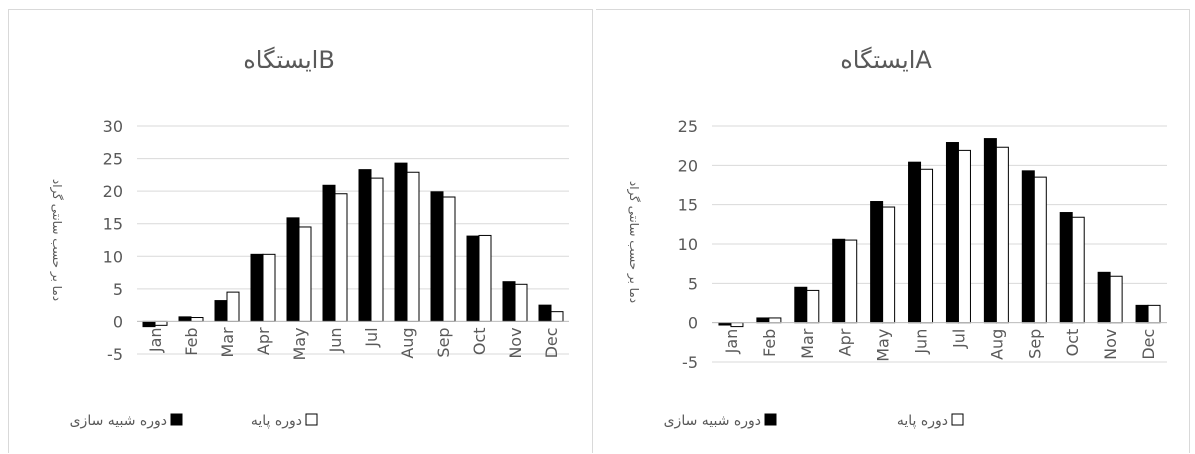 The width and height of the screenshot is (1195, 454). What do you see at coordinates (886, 60) in the screenshot?
I see `chart-title: ایستگاهA` at bounding box center [886, 60].